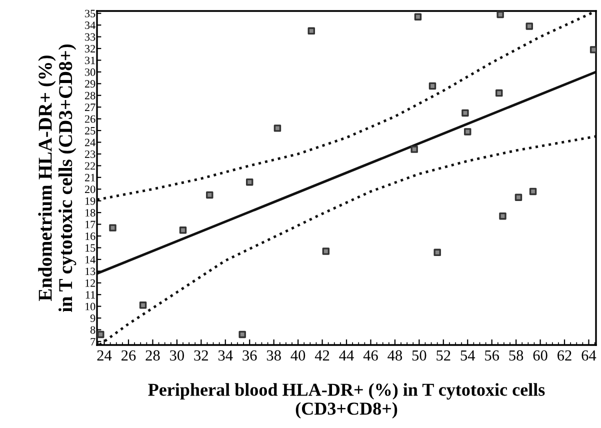  I want to click on x-tick-label: 64, so click(589, 355).